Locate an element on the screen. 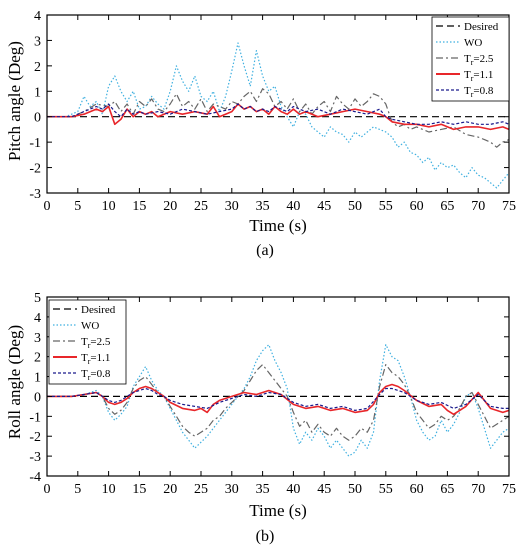 Image resolution: width=525 pixels, height=550 pixels. roll-ytick-label: 1 is located at coordinates (37, 378).